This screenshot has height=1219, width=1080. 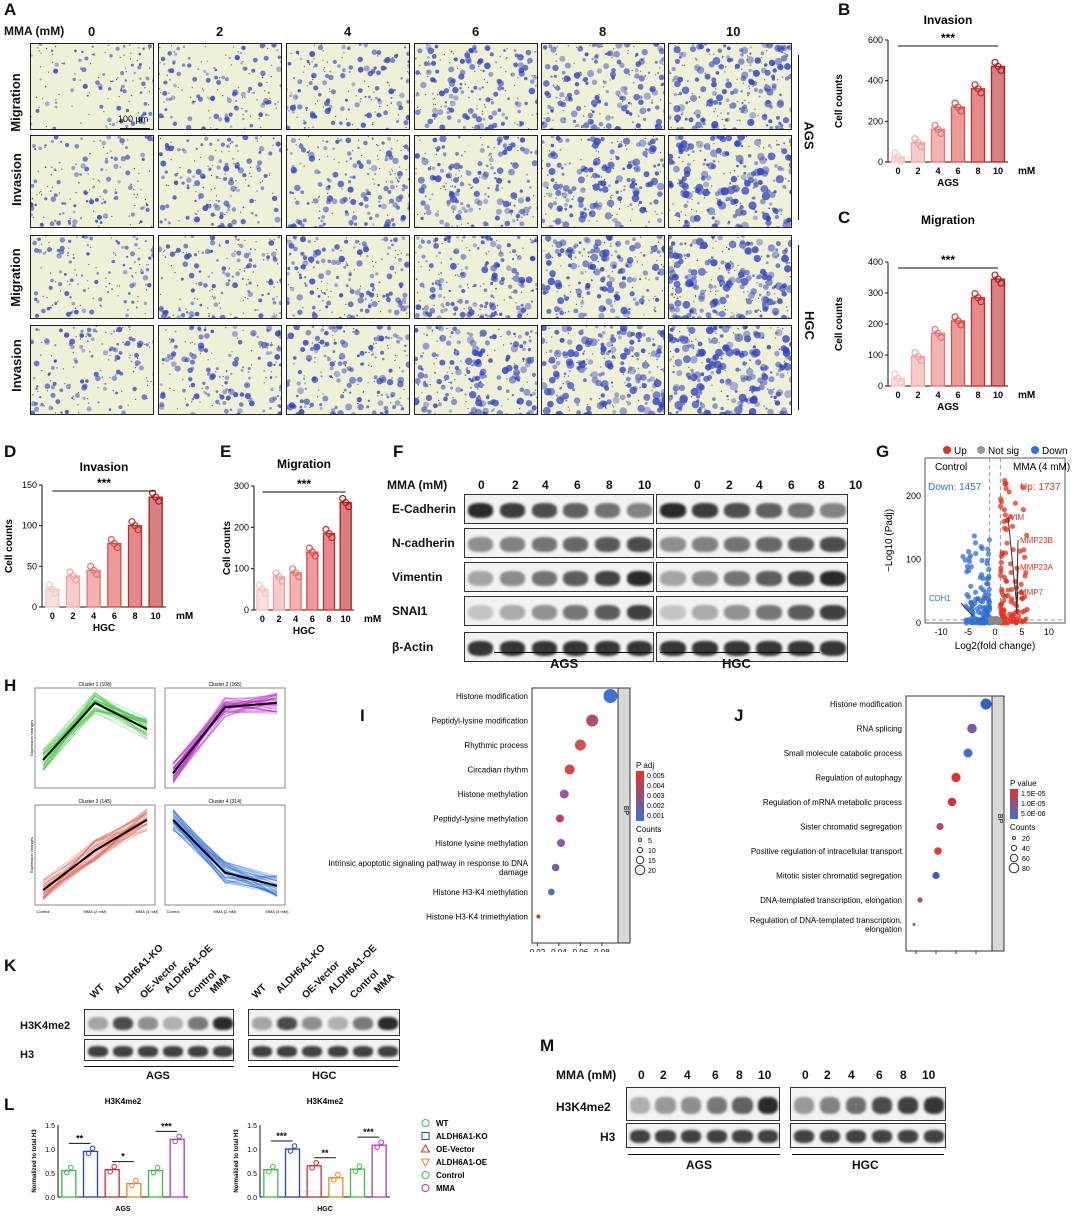 What do you see at coordinates (730, 370) in the screenshot?
I see `micrograph-stain` at bounding box center [730, 370].